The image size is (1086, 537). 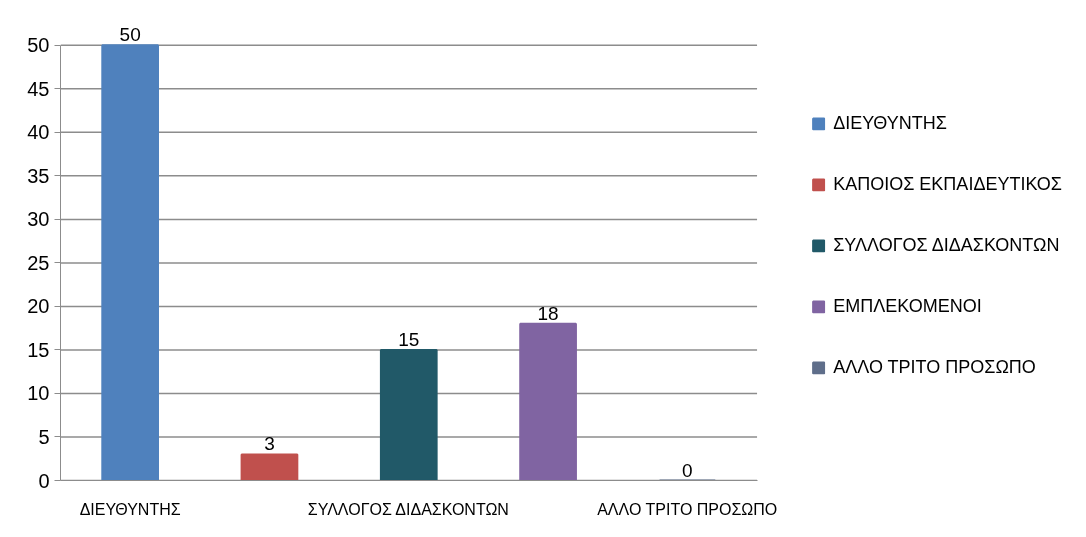 What do you see at coordinates (38, 88) in the screenshot?
I see `y-tick-label: 45` at bounding box center [38, 88].